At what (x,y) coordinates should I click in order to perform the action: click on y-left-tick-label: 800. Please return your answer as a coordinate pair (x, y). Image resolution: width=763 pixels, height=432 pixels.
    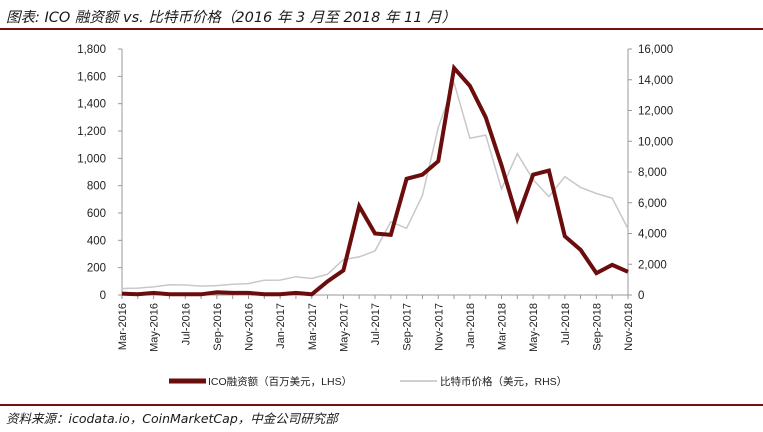
    Looking at the image, I should click on (96, 187).